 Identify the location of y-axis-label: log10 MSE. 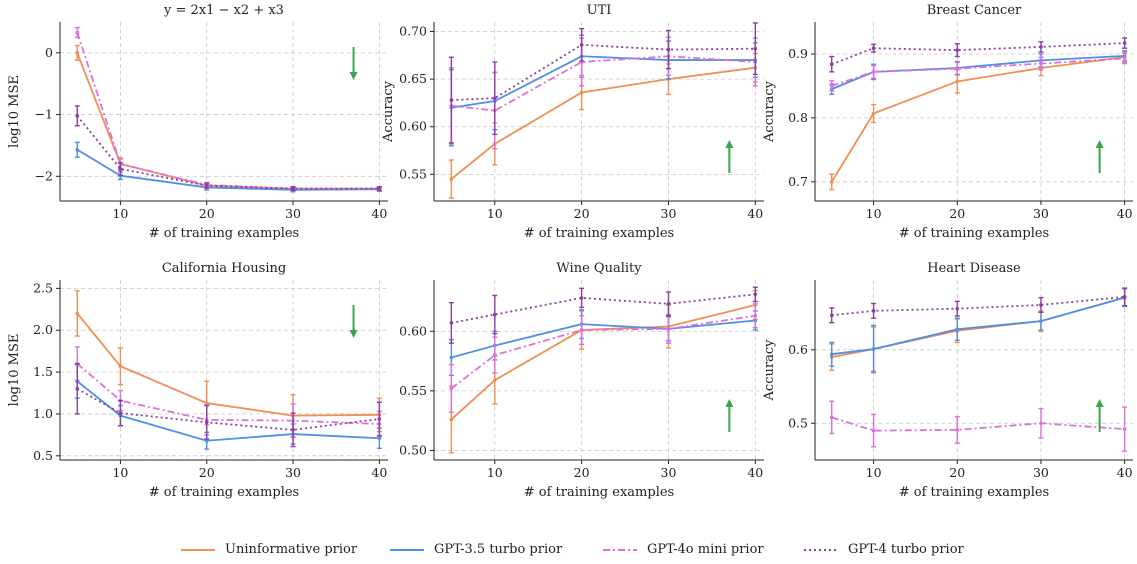
(14, 111).